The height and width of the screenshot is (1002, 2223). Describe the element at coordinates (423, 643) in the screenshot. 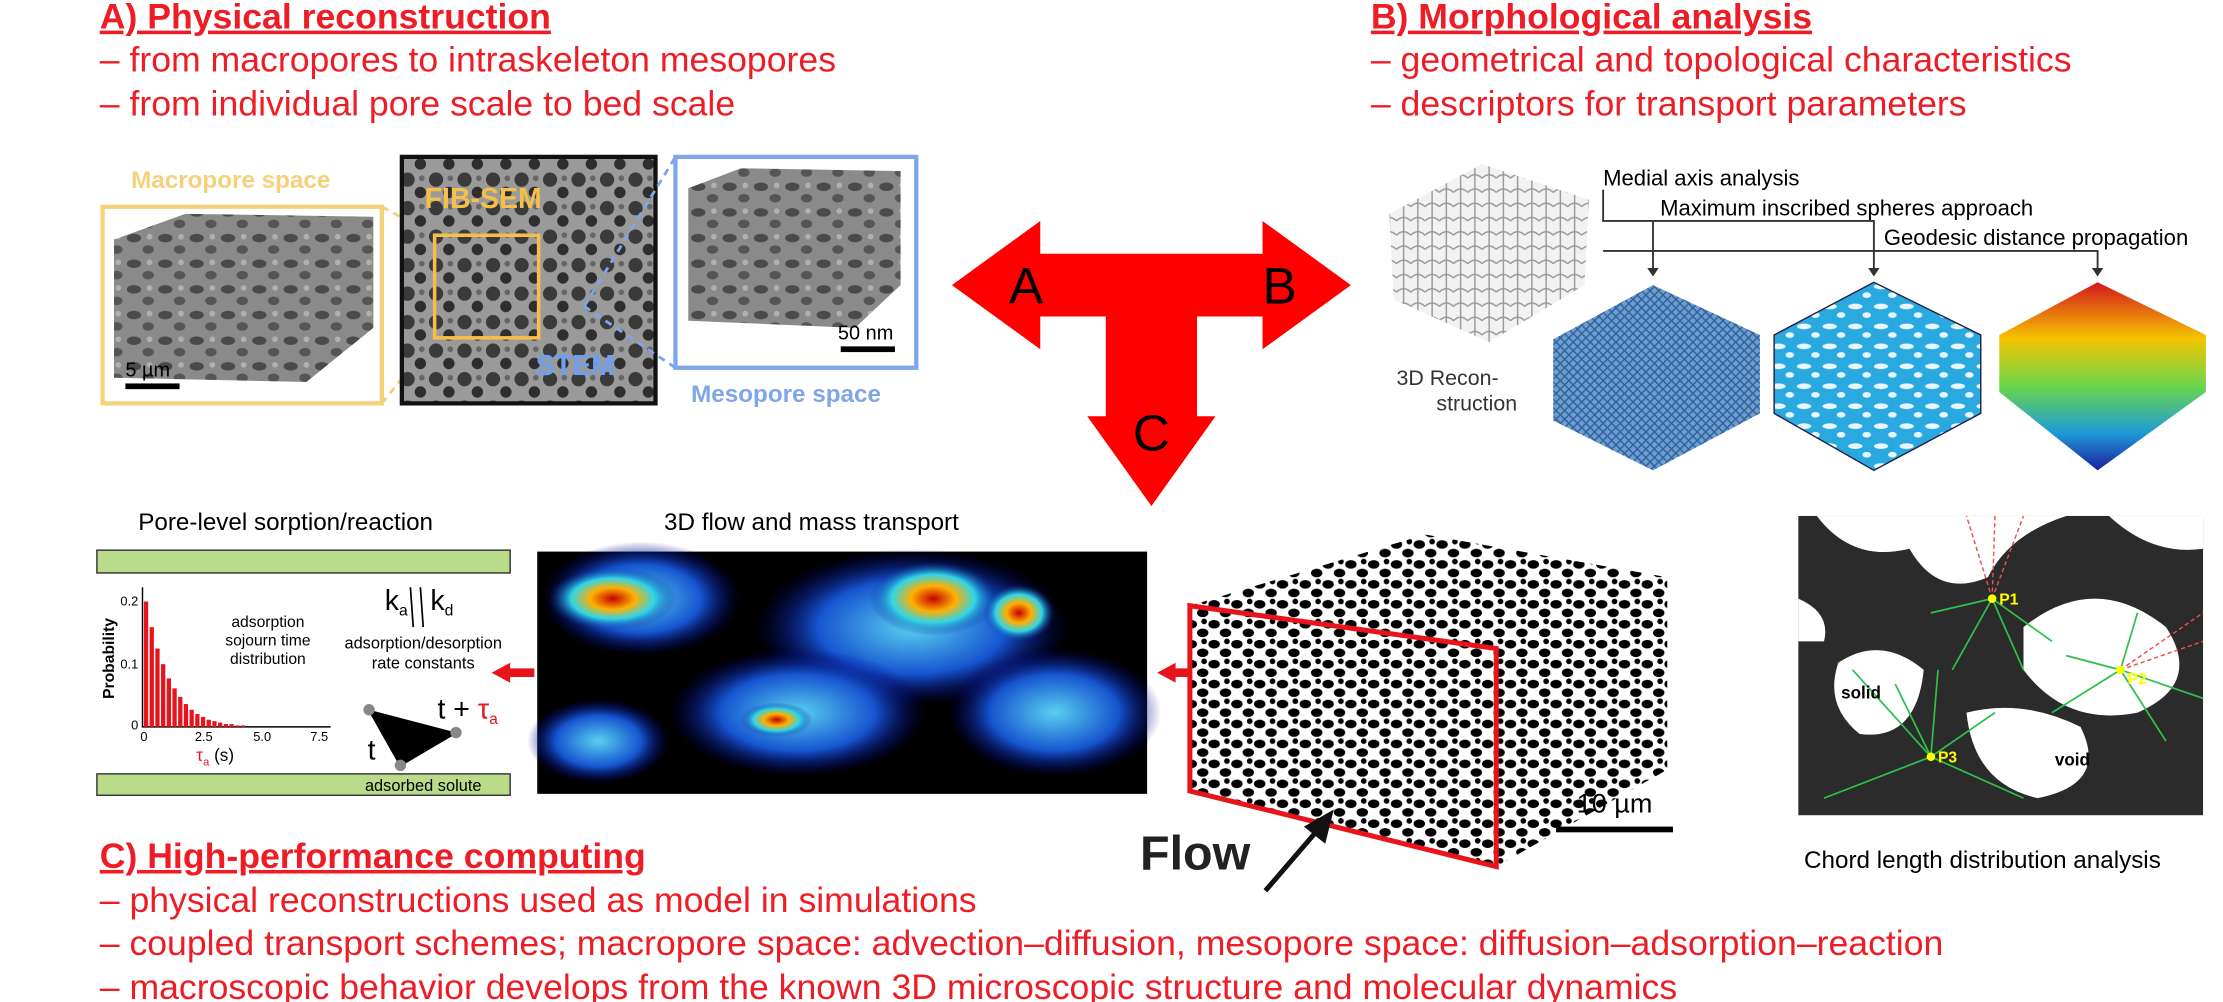

I see `rate-note: adsorption/desorption` at that location.